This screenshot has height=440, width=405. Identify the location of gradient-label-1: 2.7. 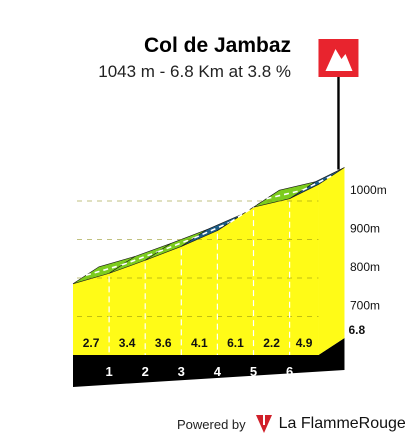
(91, 343).